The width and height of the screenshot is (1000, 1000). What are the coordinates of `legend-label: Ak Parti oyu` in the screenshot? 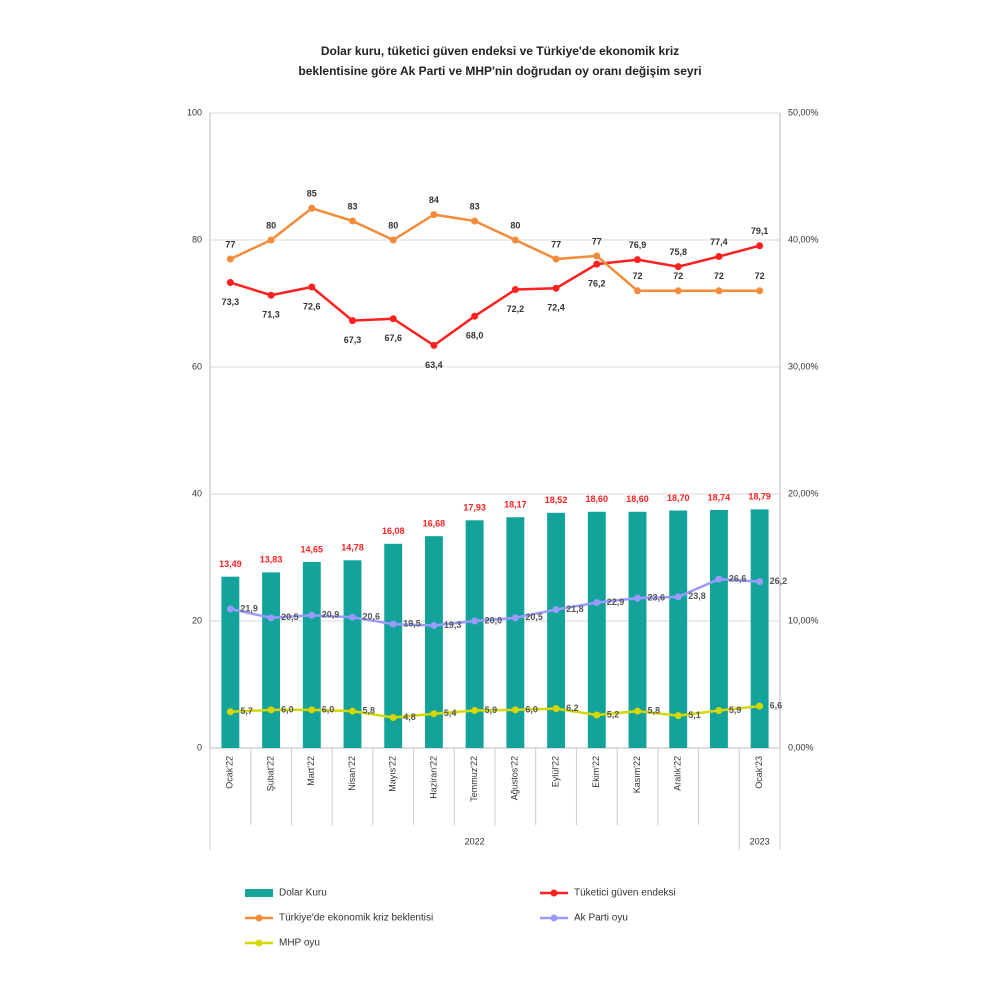 It's located at (601, 918).